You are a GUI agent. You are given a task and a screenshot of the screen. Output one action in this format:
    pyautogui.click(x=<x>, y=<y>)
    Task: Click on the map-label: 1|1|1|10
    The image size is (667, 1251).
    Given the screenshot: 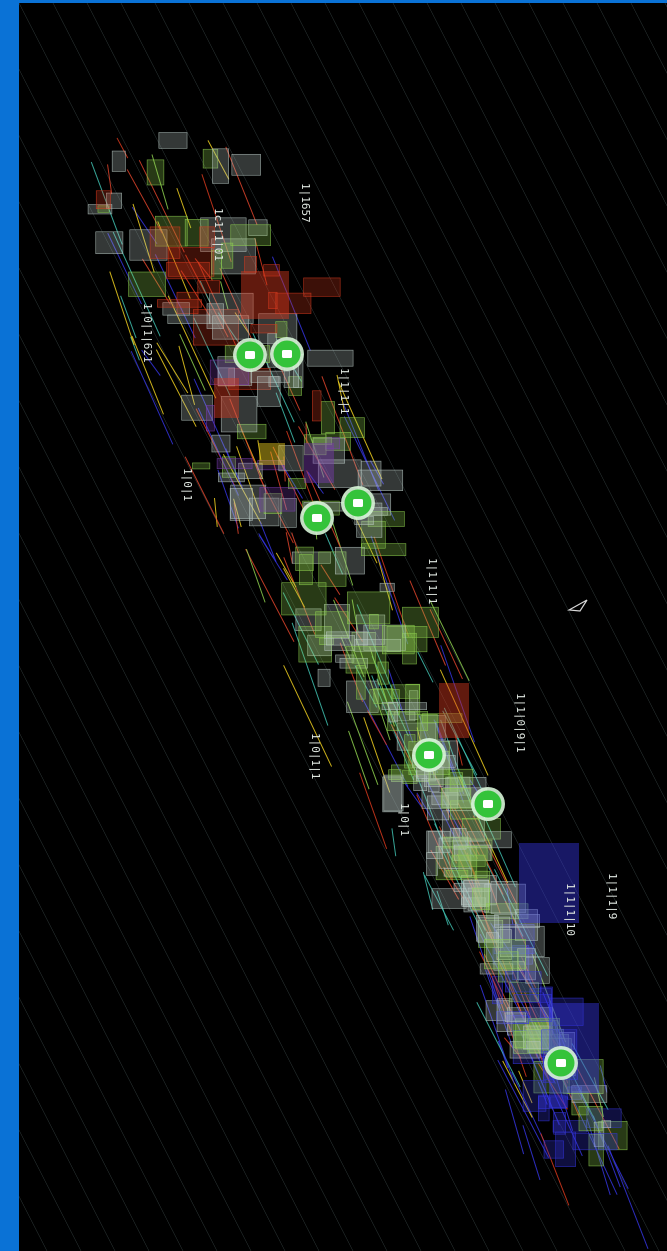 What is the action you would take?
    pyautogui.click(x=570, y=909)
    